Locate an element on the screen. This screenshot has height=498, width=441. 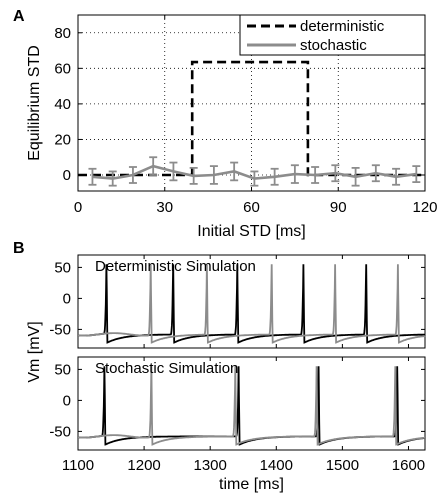
a-ytick-label: 40 is located at coordinates (62, 104).